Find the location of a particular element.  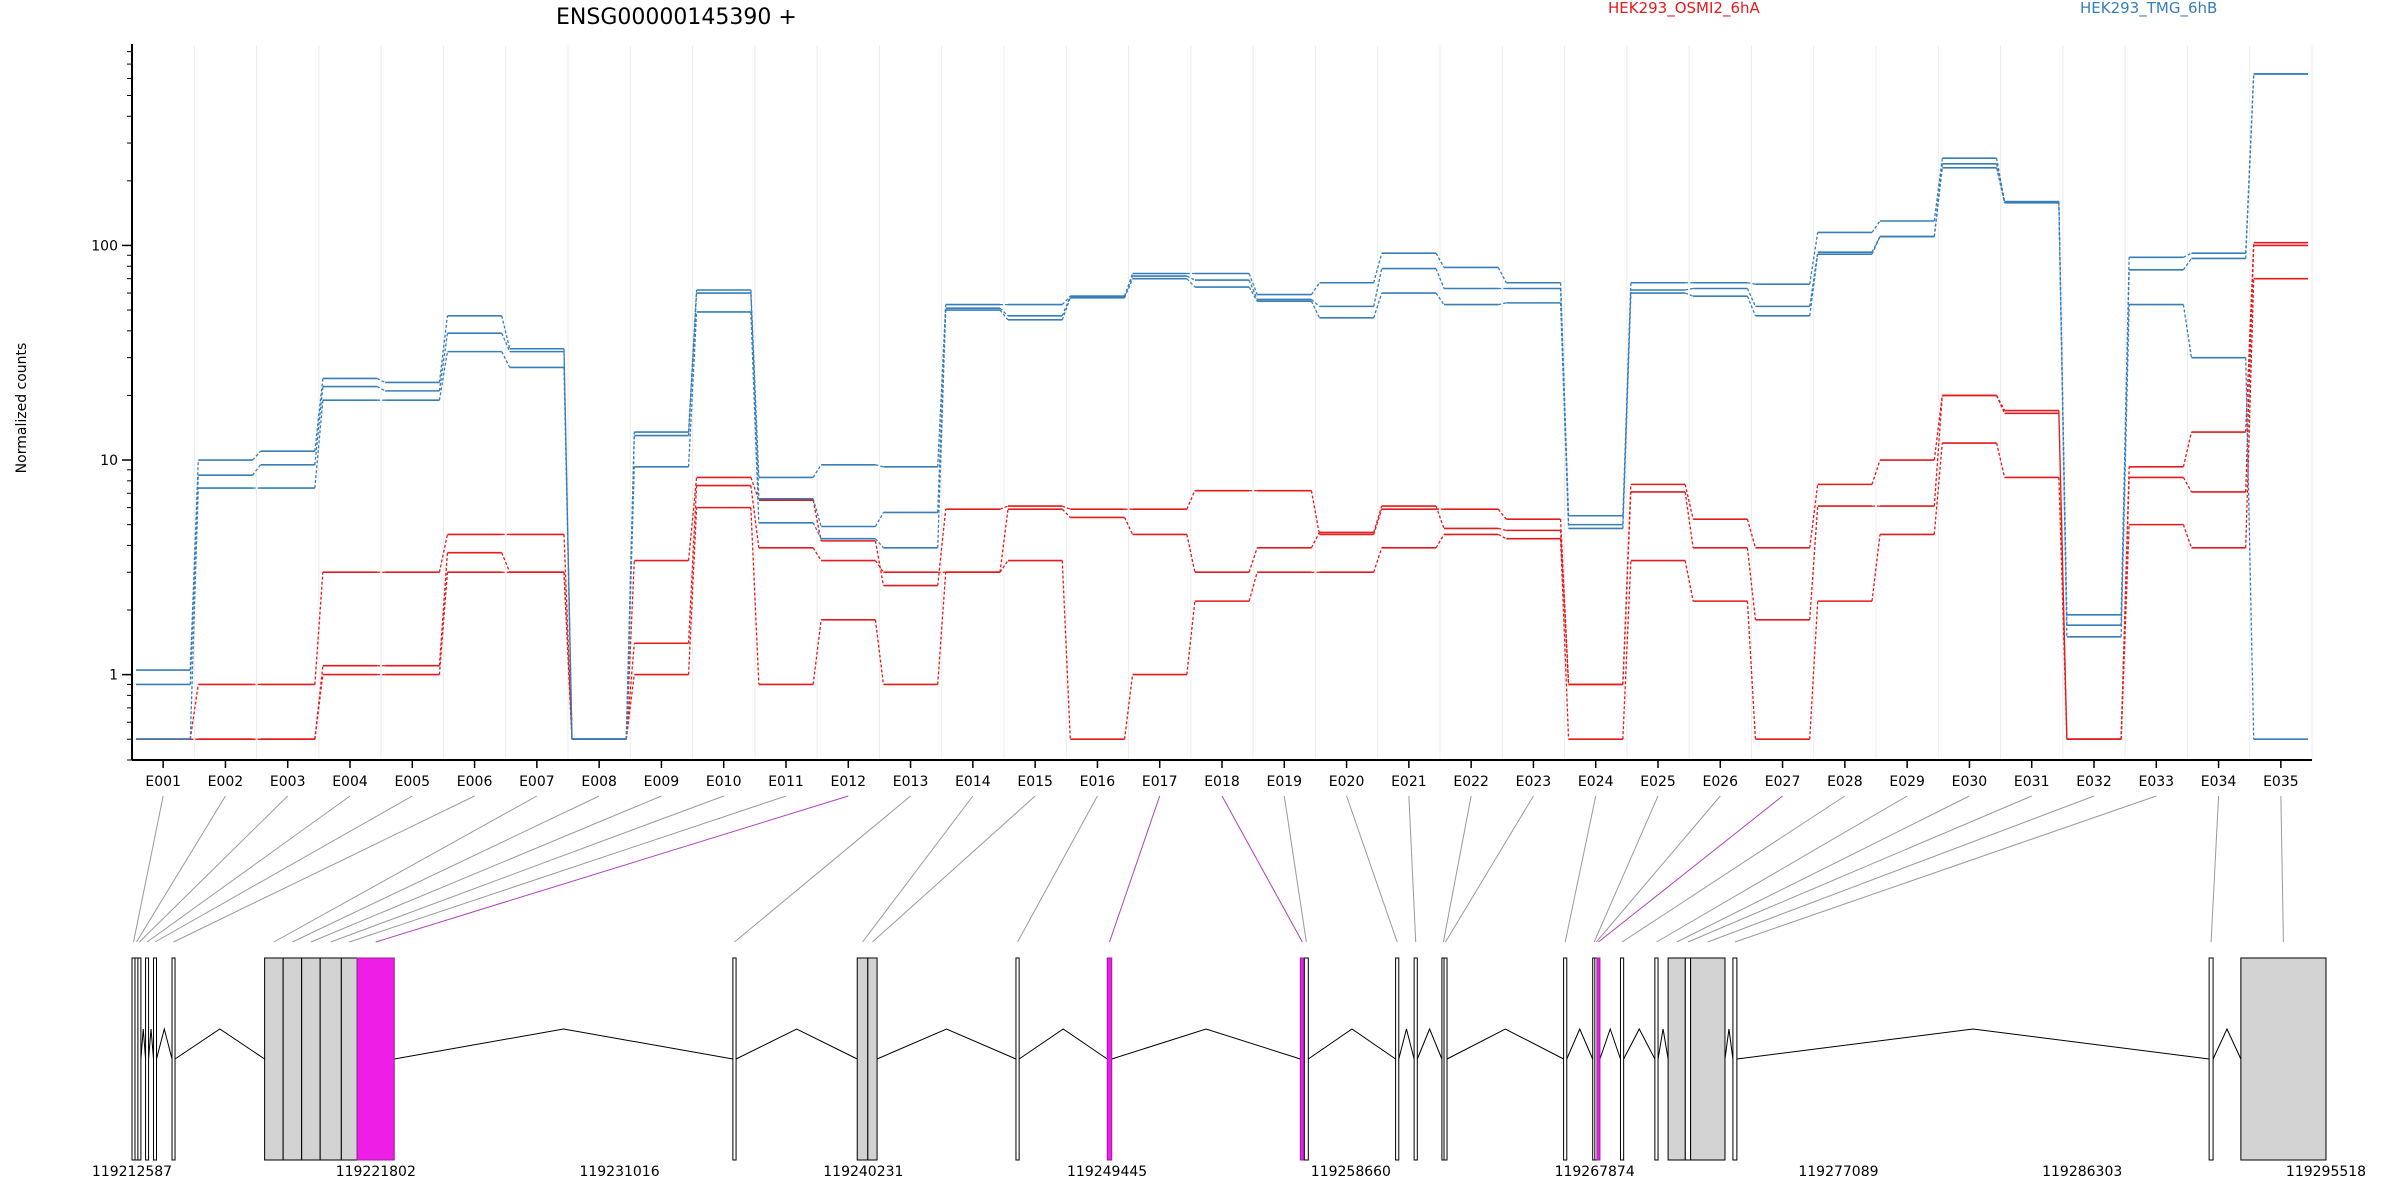

x-tick-label-e034: E034 is located at coordinates (2219, 782).